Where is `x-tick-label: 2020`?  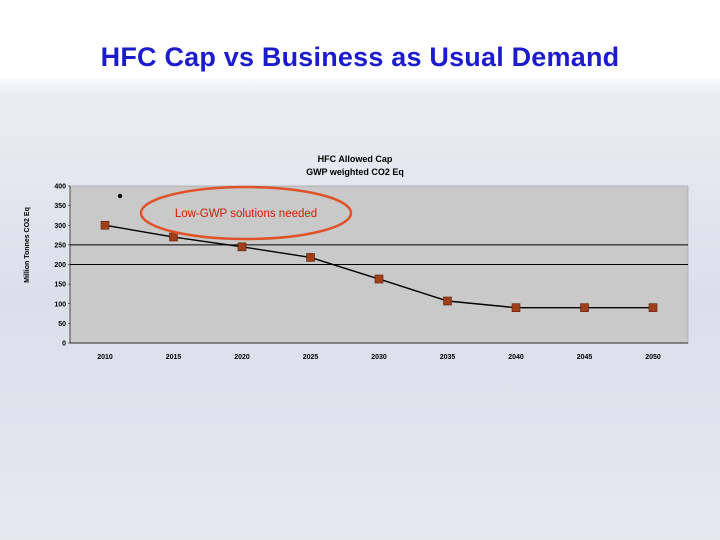 x-tick-label: 2020 is located at coordinates (242, 357).